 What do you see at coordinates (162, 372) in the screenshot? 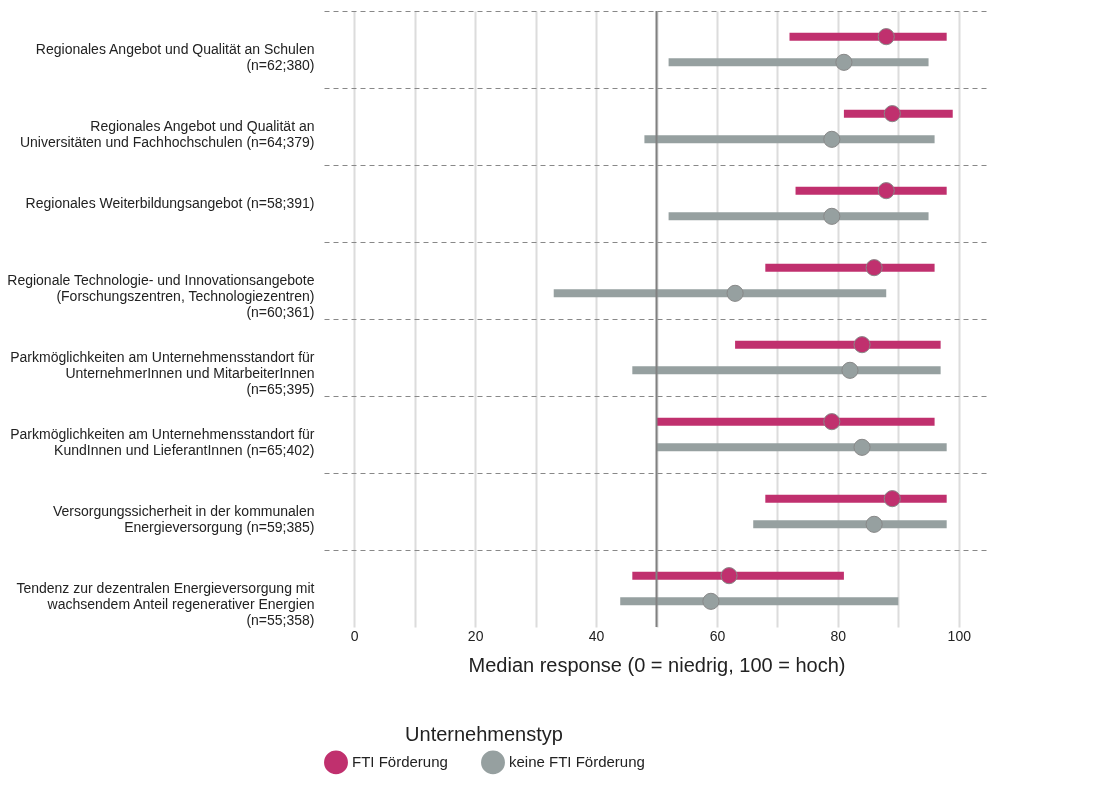
I see `y-tick-label: Parkmöglichkeiten am Unternehmensstandort für UnternehmerInnen und MitarbeiterInnen (n=65;395)` at bounding box center [162, 372].